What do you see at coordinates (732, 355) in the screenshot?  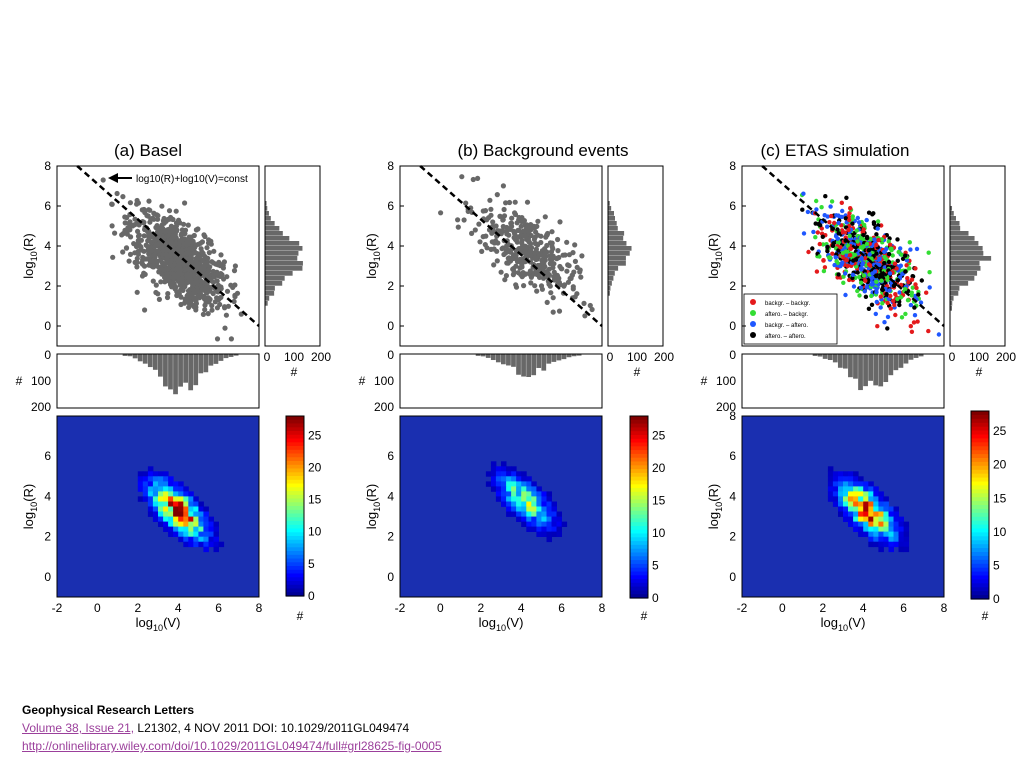 I see `bottom-hist-tick-label: 0` at bounding box center [732, 355].